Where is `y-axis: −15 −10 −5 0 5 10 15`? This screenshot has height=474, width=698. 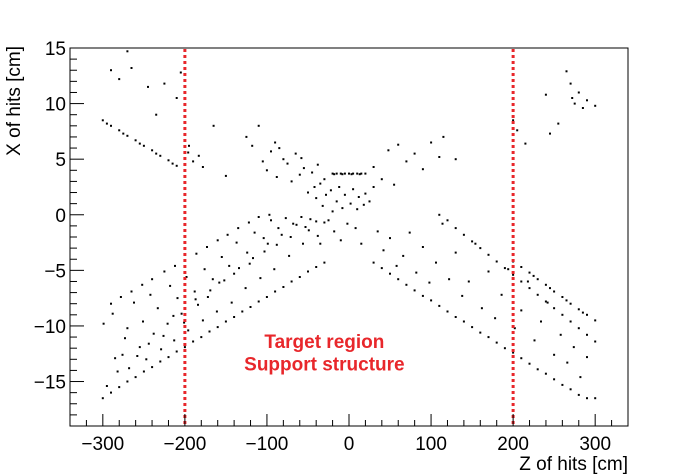
y-axis: −15 −10 −5 0 5 10 15 is located at coordinates (59, 233).